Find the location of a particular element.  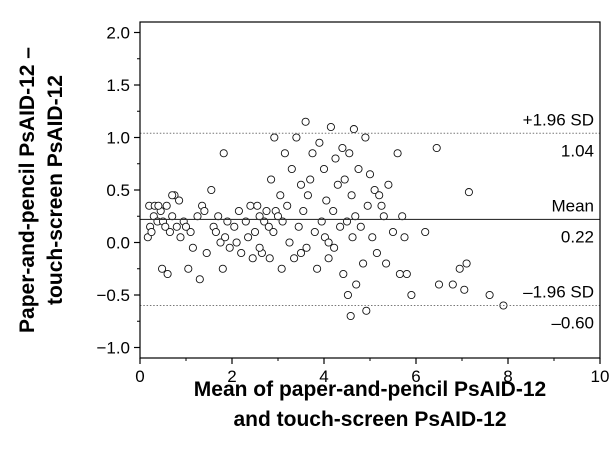

x-tick-label: 6 is located at coordinates (415, 376).